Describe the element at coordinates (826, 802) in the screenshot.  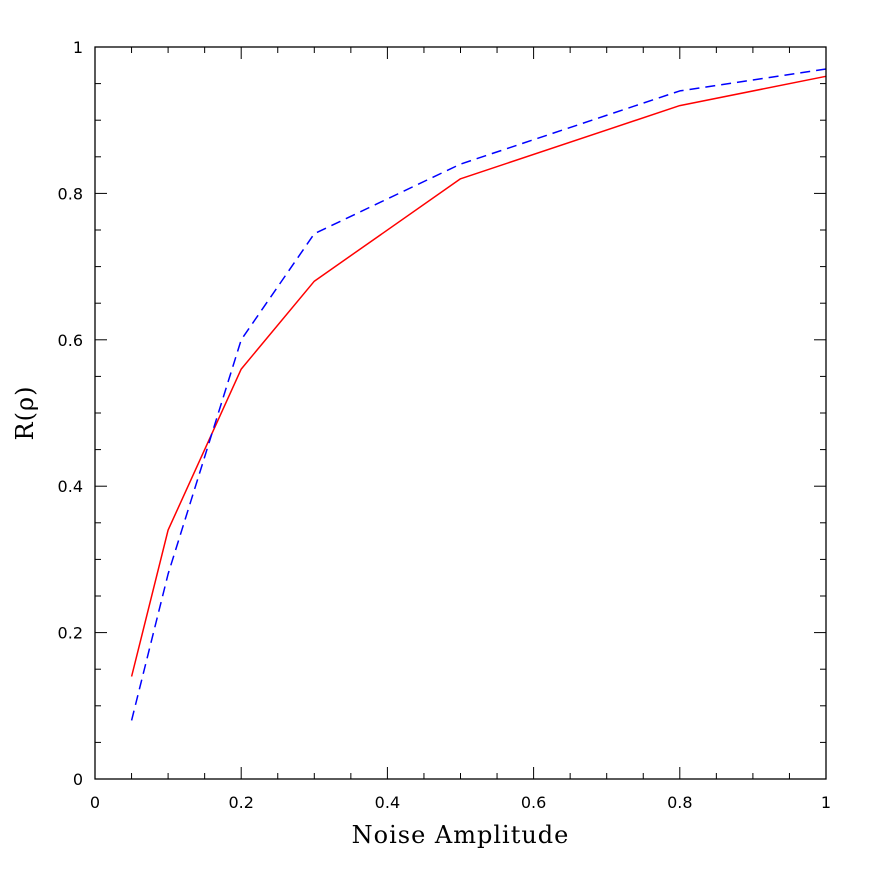
I see `x-tick-label: 1` at that location.